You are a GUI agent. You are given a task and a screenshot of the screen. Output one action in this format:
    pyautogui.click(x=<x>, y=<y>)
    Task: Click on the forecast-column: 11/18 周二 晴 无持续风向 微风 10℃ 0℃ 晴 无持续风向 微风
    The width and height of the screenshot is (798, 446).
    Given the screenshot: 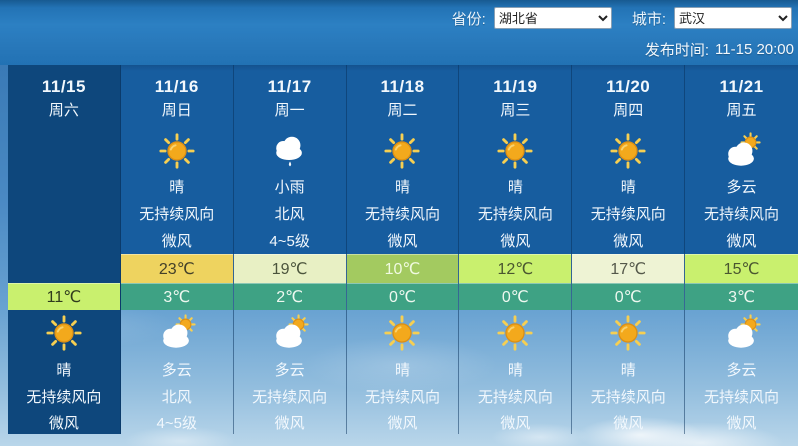 What is the action you would take?
    pyautogui.click(x=403, y=249)
    